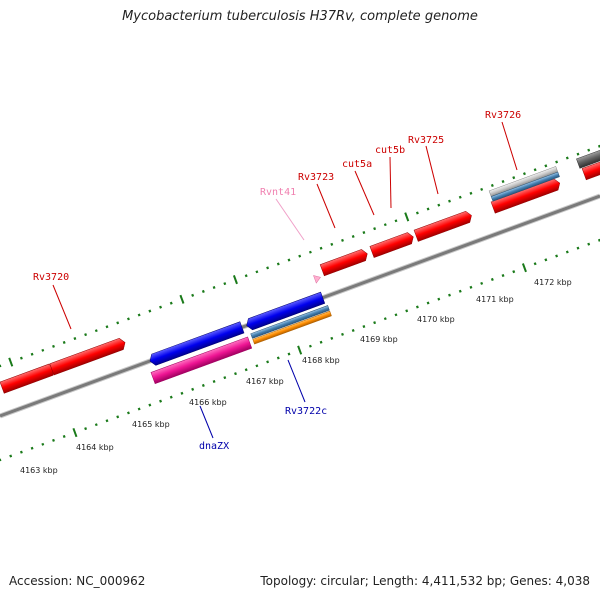 This screenshot has height=600, width=600. What do you see at coordinates (39, 470) in the screenshot?
I see `scale-label: 4163 kbp` at bounding box center [39, 470].